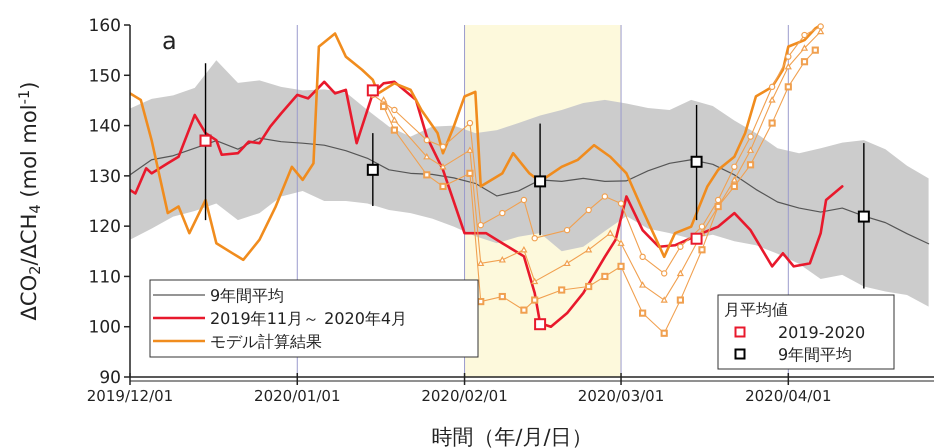  What do you see at coordinates (104, 328) in the screenshot?
I see `y-tick-label: 100` at bounding box center [104, 328].